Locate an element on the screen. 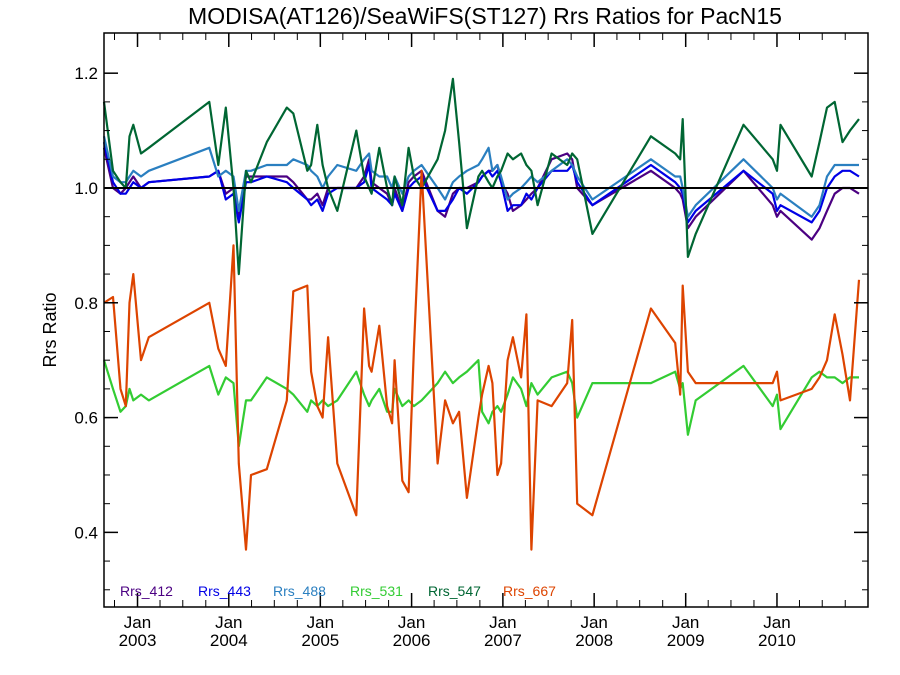 The height and width of the screenshot is (675, 900). legend-entry-rrs-547: Rrs_547 is located at coordinates (454, 591).